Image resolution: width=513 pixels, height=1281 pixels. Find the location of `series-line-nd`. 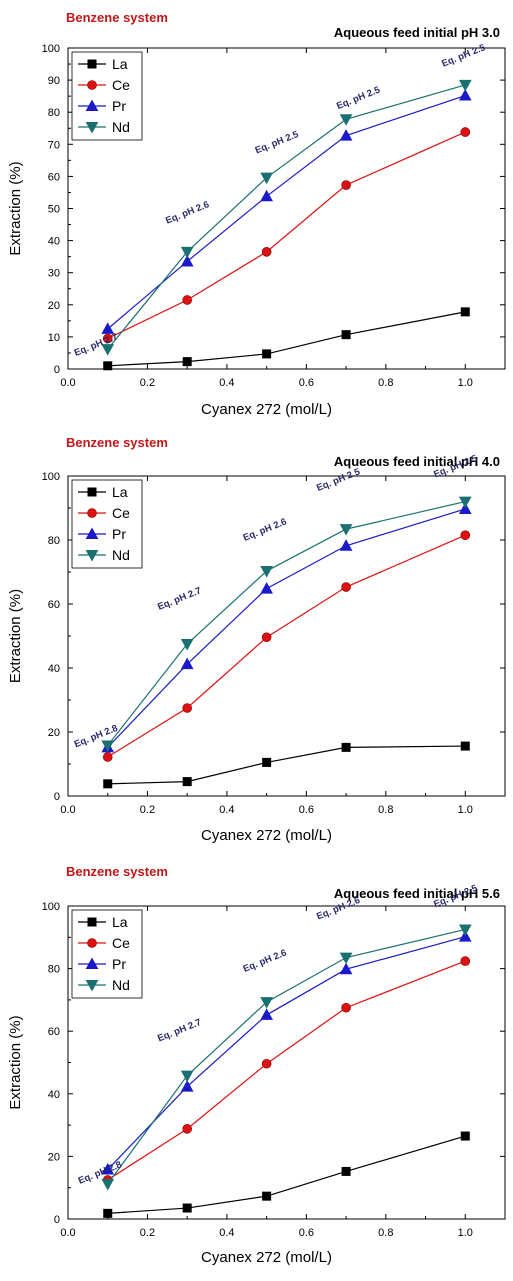

series-line-nd is located at coordinates (286, 217).